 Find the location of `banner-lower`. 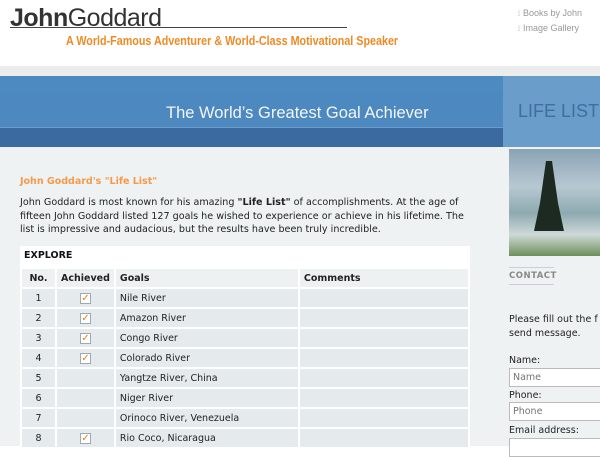

banner-lower is located at coordinates (251, 137).